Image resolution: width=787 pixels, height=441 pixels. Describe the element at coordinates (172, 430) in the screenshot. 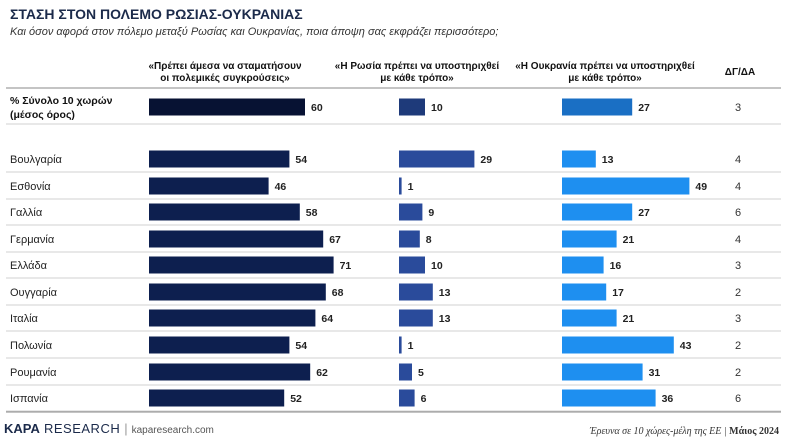

I see `footer-url: kaparesearch.com` at that location.